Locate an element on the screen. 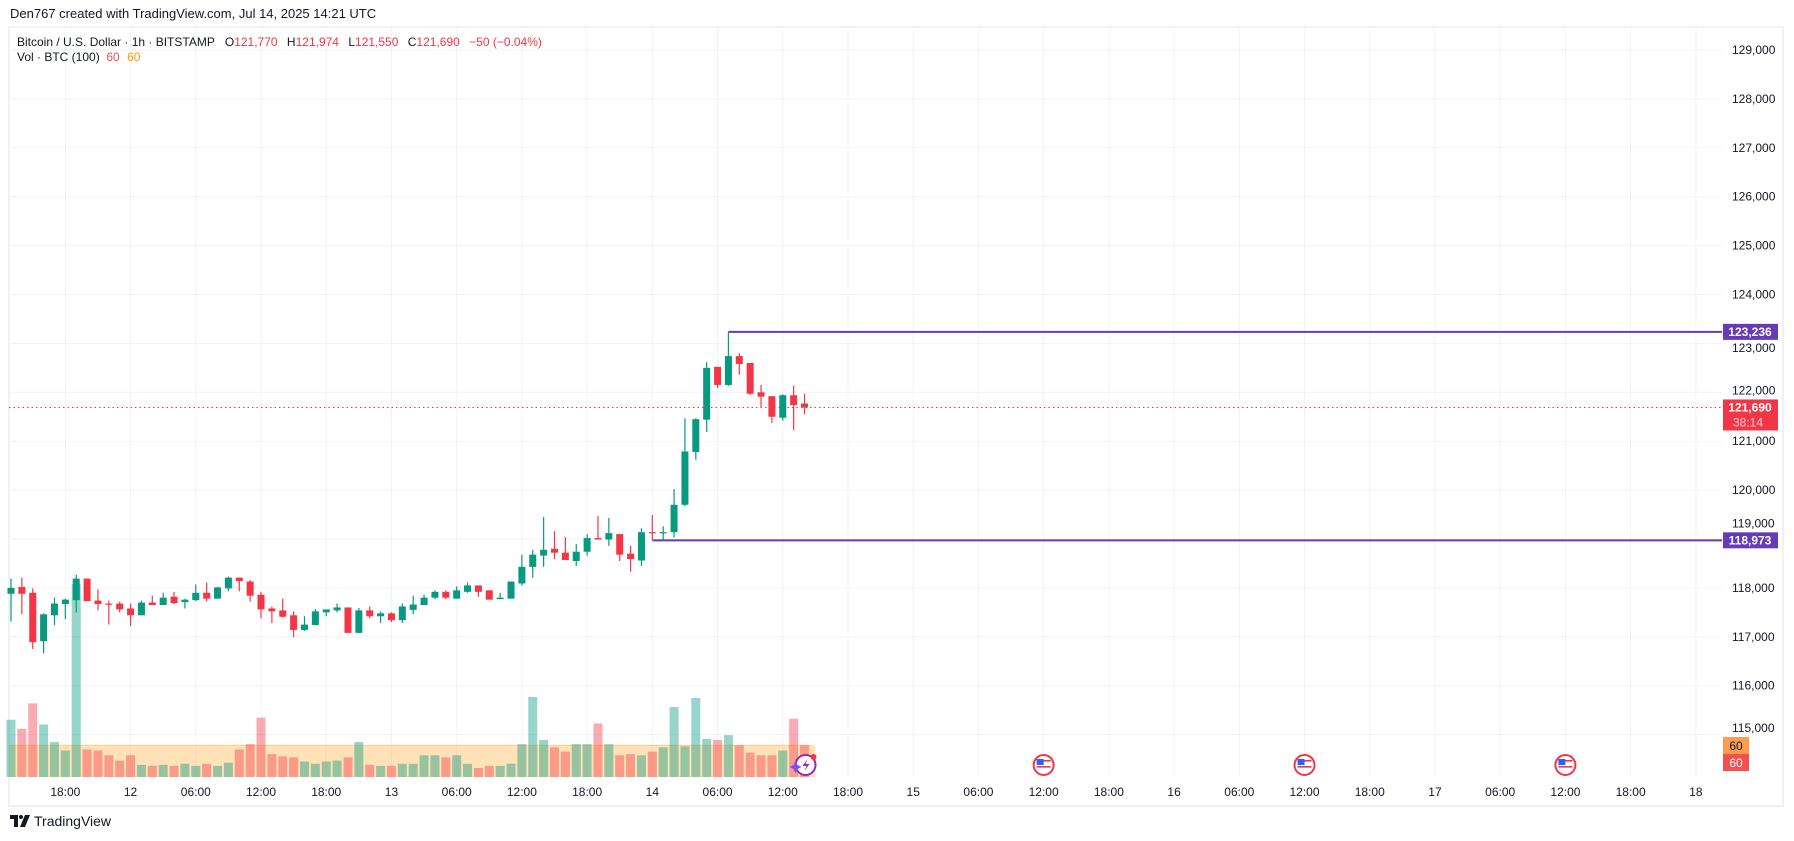 The width and height of the screenshot is (1794, 841). symbol-title: Bitcoin / U.S. Dollar · 1h · BITSTAMP is located at coordinates (116, 42).